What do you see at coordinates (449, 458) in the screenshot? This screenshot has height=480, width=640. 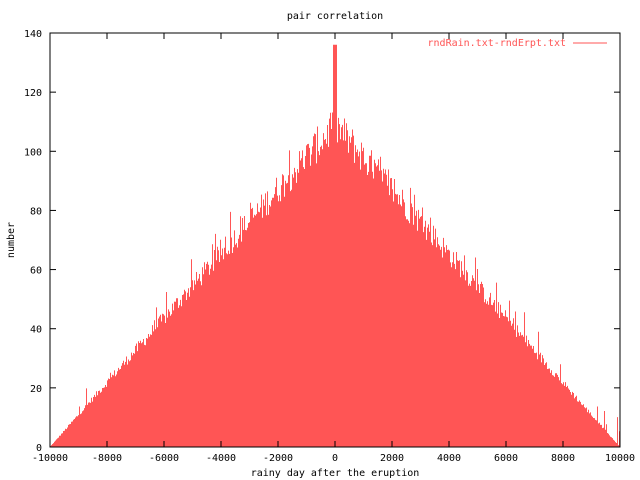 I see `x-tick-label: 4000` at bounding box center [449, 458].